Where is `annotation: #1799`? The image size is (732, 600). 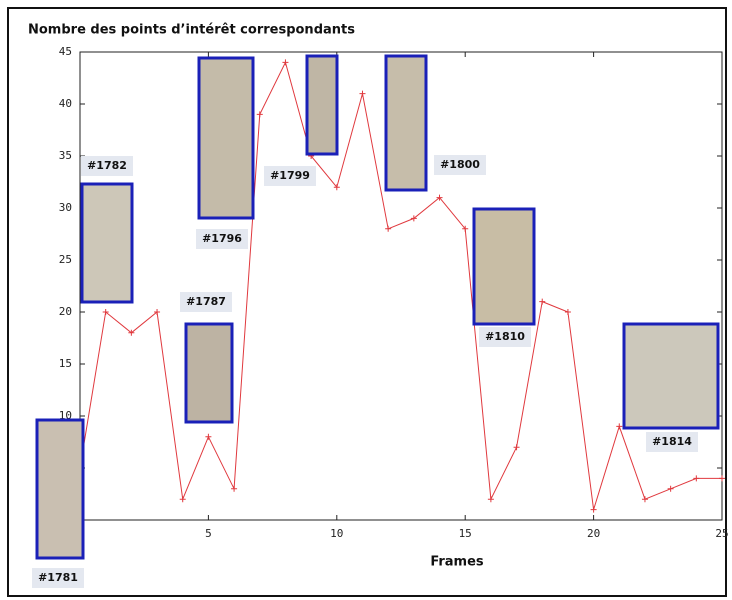
annotation: #1799 is located at coordinates (290, 175).